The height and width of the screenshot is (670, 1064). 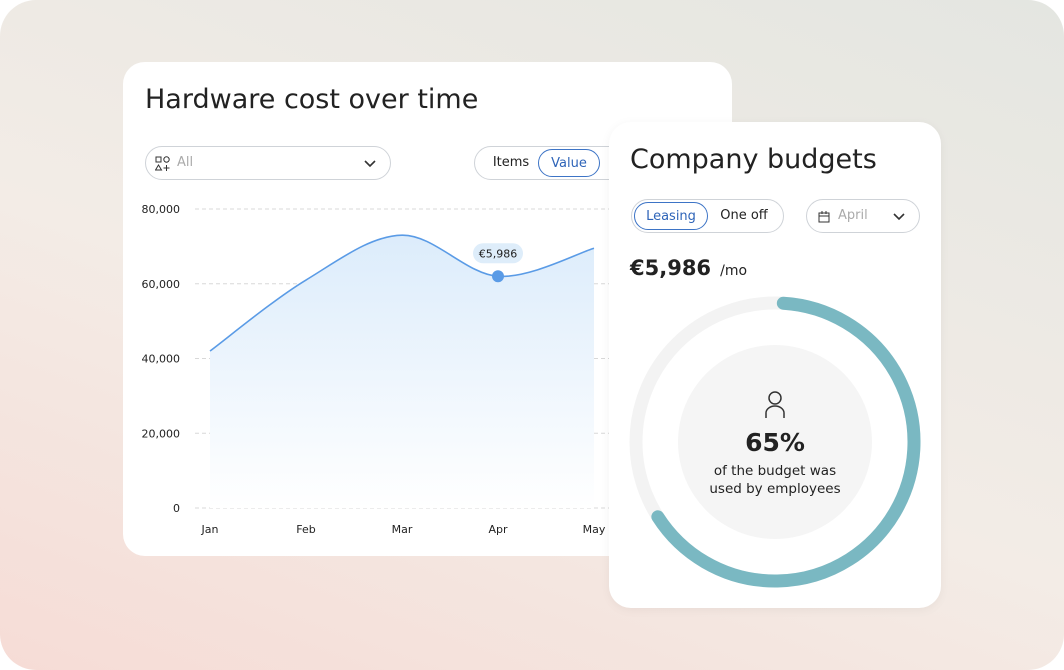 I want to click on donut-center, so click(x=775, y=442).